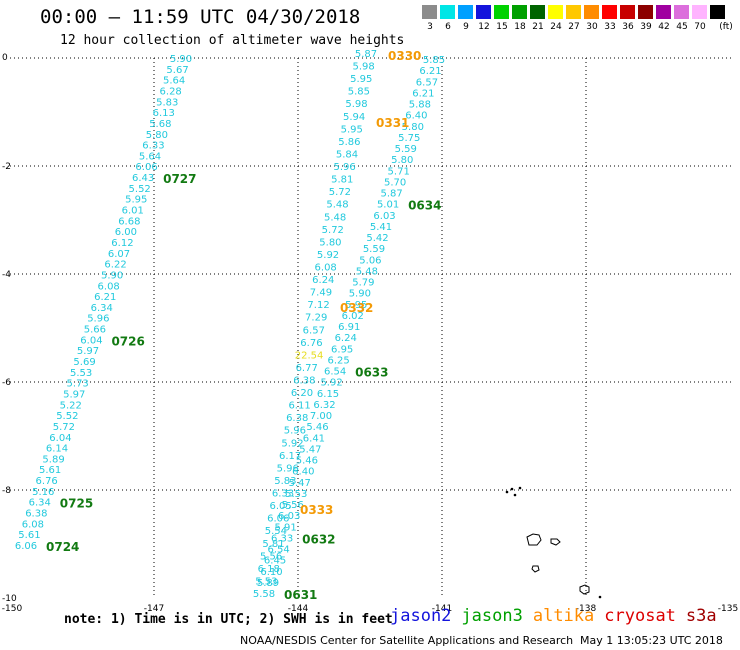  Describe the element at coordinates (164, 113) in the screenshot. I see `wave-height-value: 6.13` at that location.